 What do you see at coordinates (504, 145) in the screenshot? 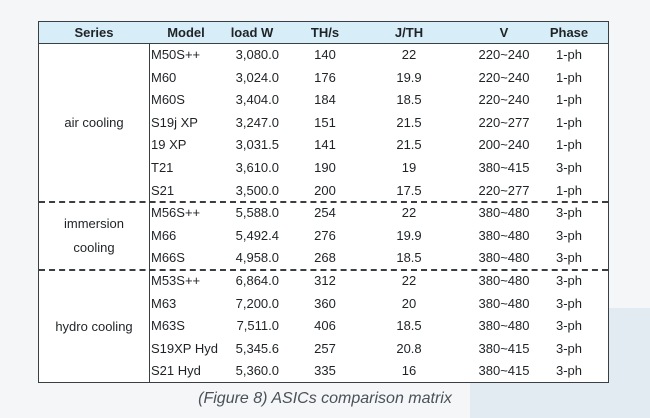
I see `cell-v: 200~240` at bounding box center [504, 145].